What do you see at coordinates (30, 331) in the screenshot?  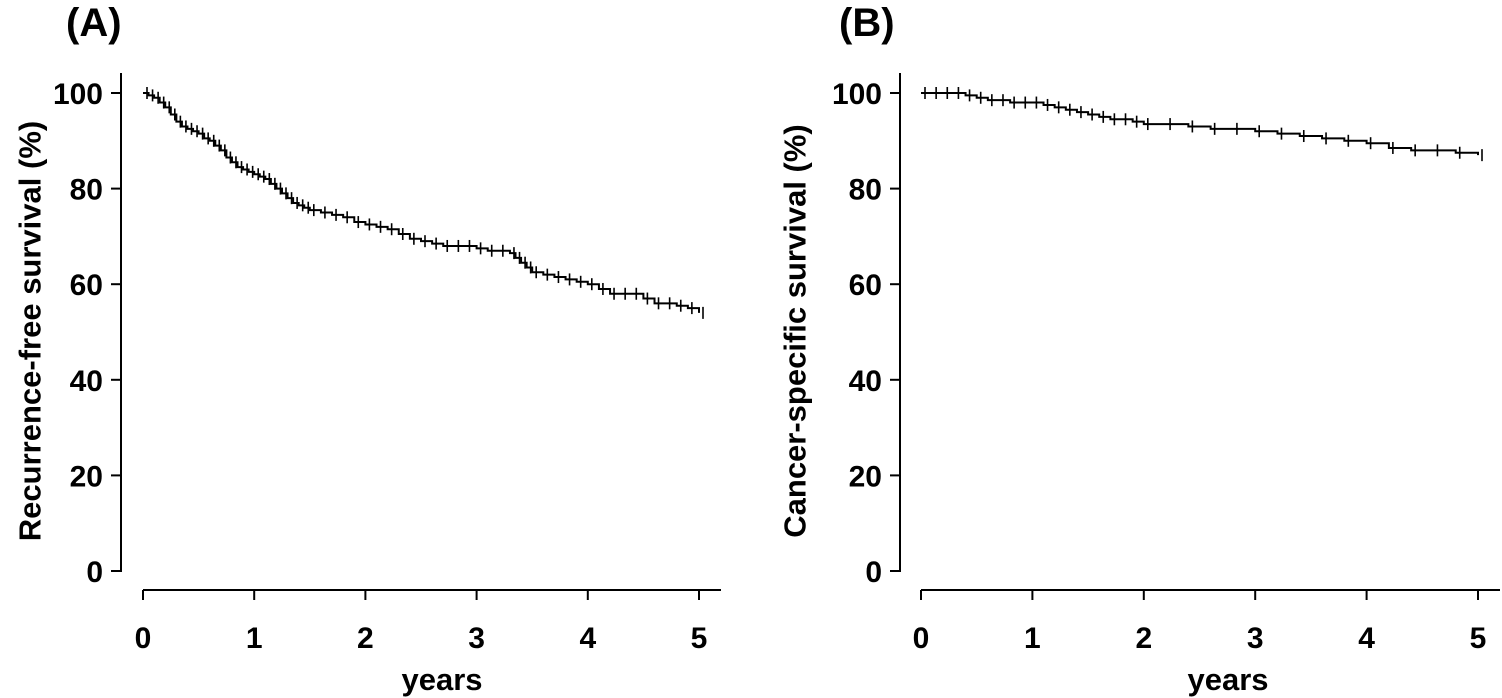 I see `y-axis-title: Recurrence-free survival (%)` at bounding box center [30, 331].